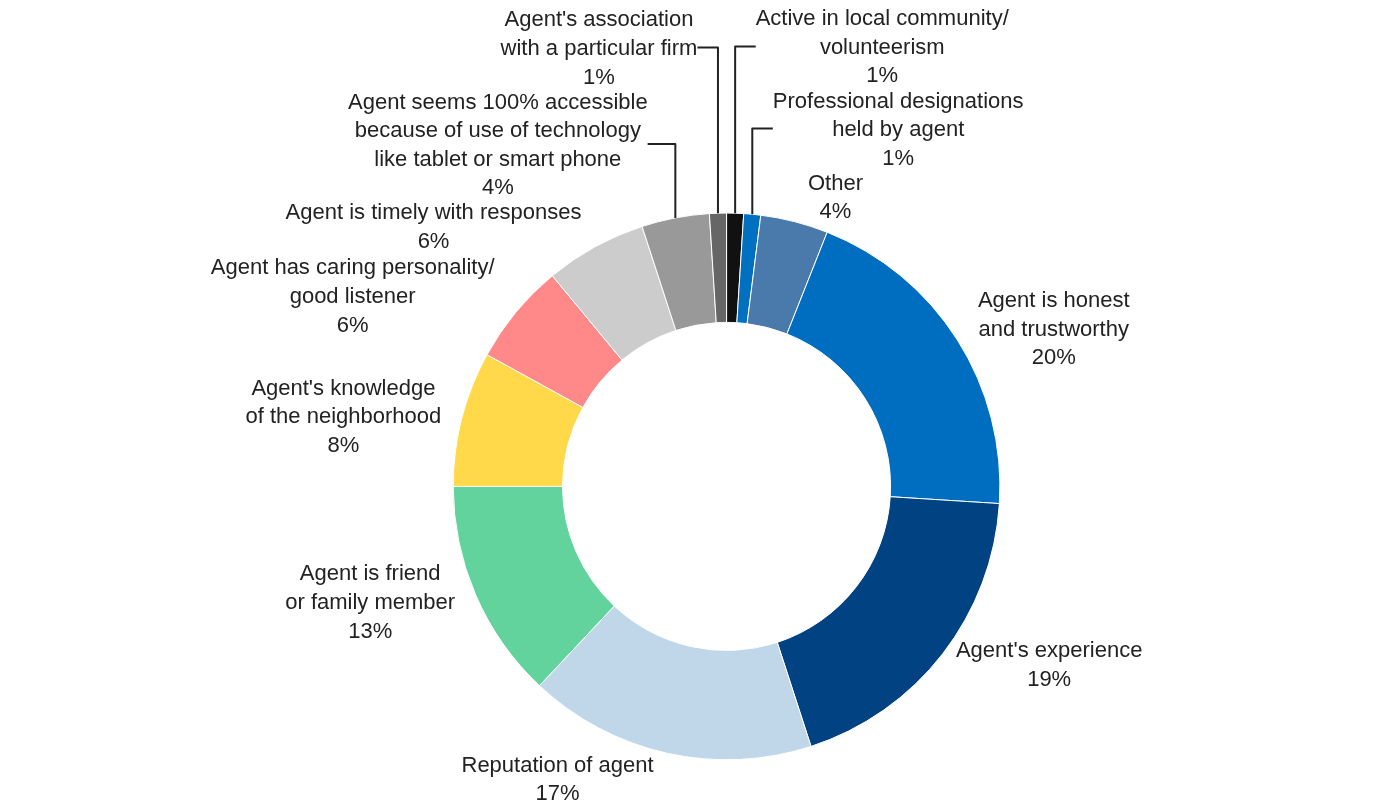 Image resolution: width=1398 pixels, height=810 pixels. I want to click on slice-label: Active in local community/ volunteerism, so click(882, 32).